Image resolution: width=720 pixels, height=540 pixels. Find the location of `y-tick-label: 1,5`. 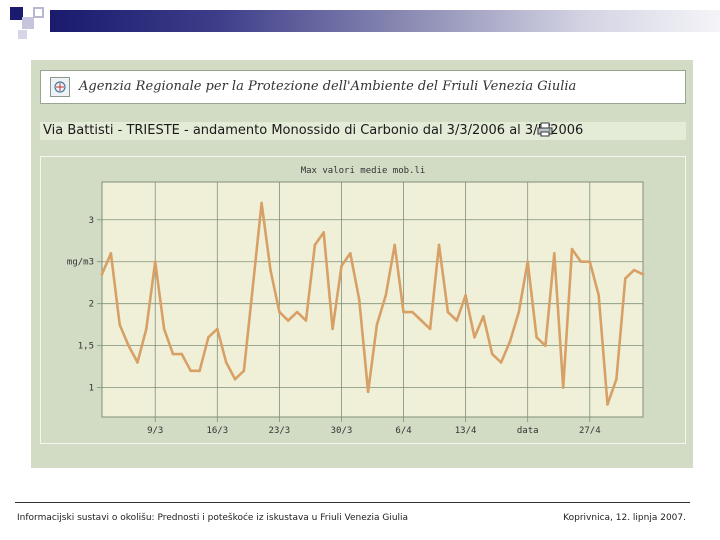

y-tick-label: 1,5 is located at coordinates (86, 347).